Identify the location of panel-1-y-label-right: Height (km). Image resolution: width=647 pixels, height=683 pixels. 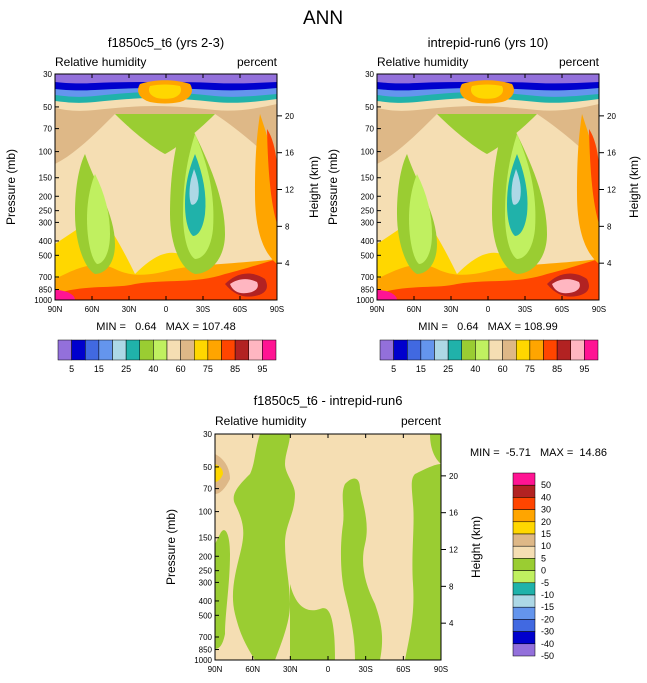
(314, 187).